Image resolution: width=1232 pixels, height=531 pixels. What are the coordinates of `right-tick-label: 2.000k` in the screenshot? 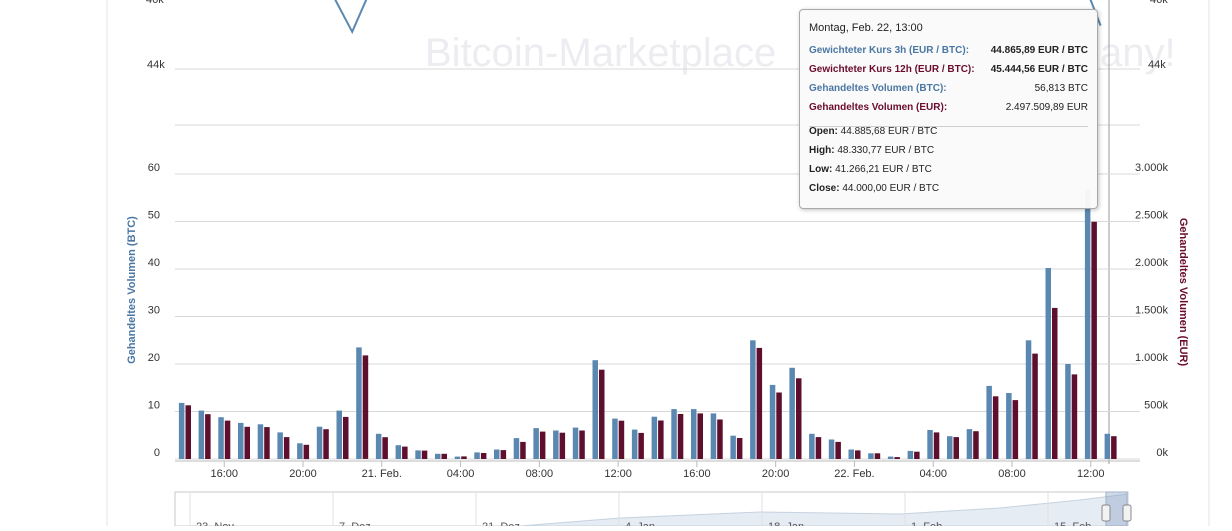 It's located at (1152, 263).